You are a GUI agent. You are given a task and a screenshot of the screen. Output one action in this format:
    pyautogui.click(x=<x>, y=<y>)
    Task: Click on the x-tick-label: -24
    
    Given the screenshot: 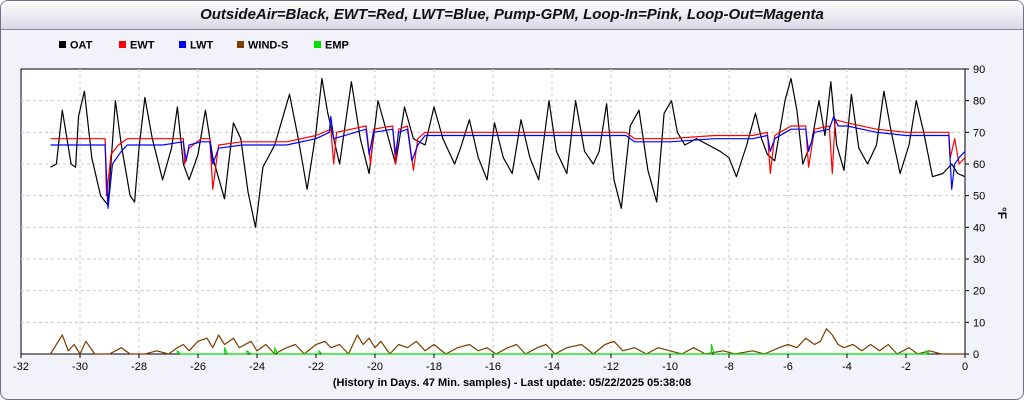 What is the action you would take?
    pyautogui.click(x=257, y=367)
    